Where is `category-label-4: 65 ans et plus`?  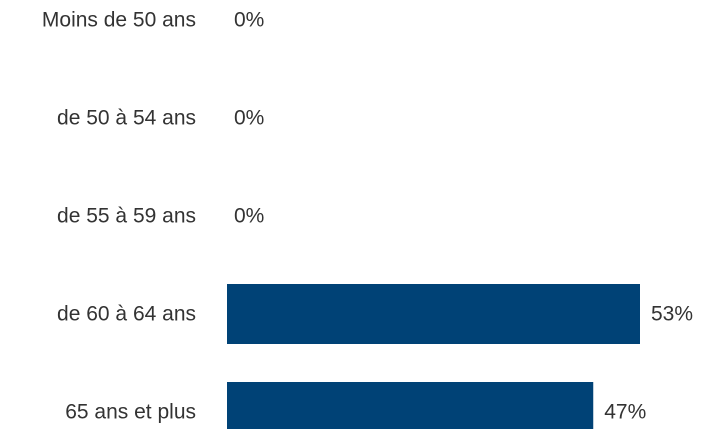 category-label-4: 65 ans et plus is located at coordinates (130, 412).